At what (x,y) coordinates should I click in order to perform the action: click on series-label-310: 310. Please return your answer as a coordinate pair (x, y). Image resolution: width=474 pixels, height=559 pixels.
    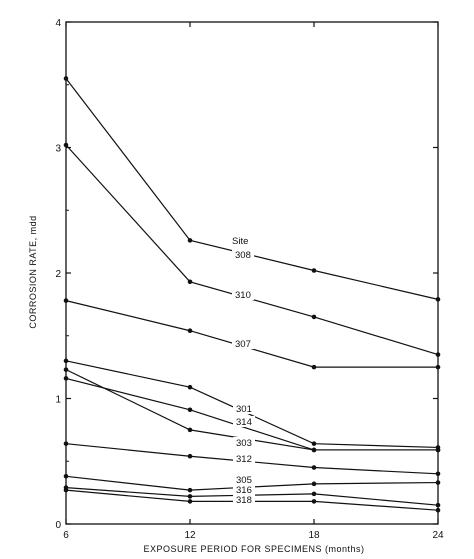
    Looking at the image, I should click on (243, 295).